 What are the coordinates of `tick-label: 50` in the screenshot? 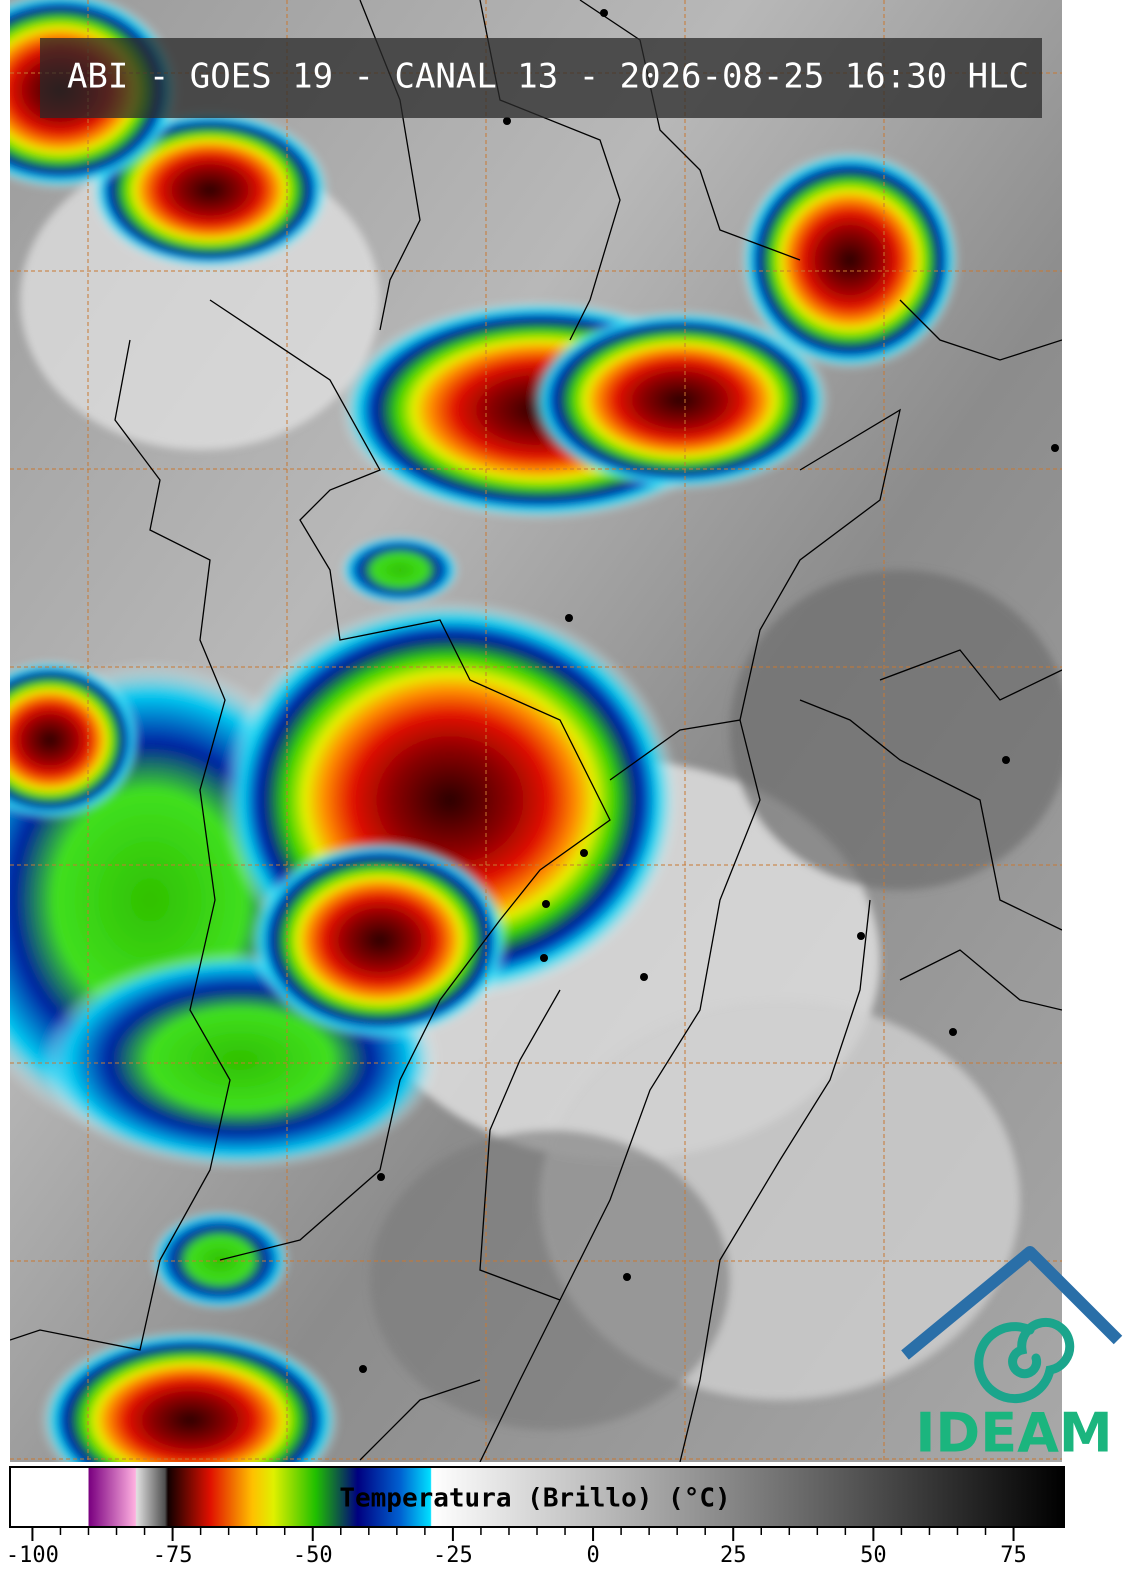 It's located at (873, 1555).